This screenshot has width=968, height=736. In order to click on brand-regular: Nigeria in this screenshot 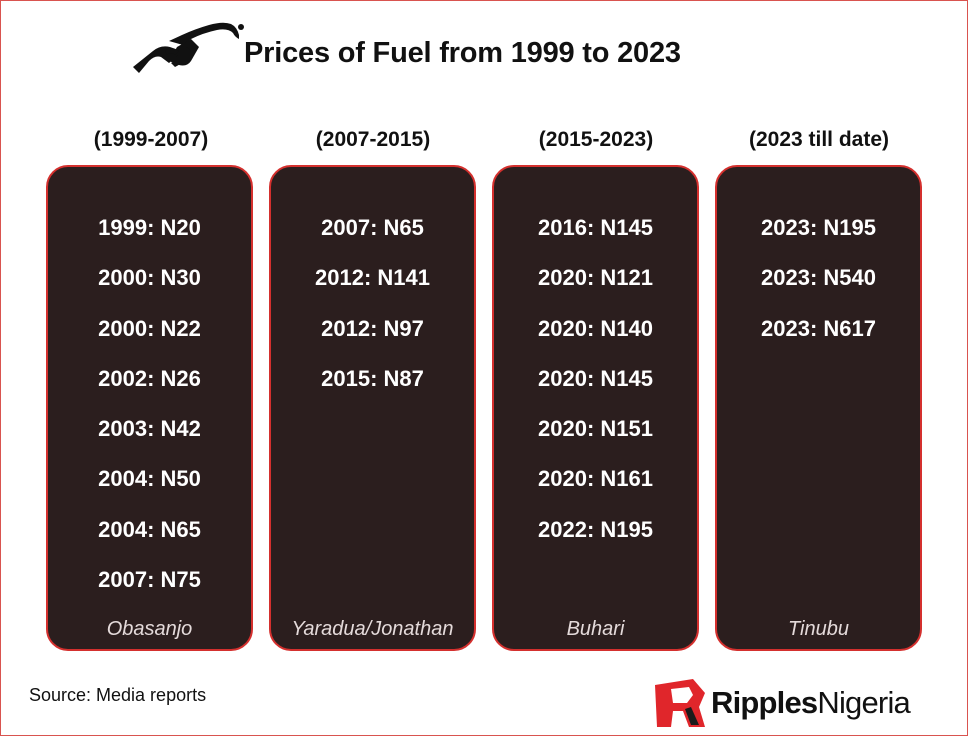, I will do `click(863, 702)`.